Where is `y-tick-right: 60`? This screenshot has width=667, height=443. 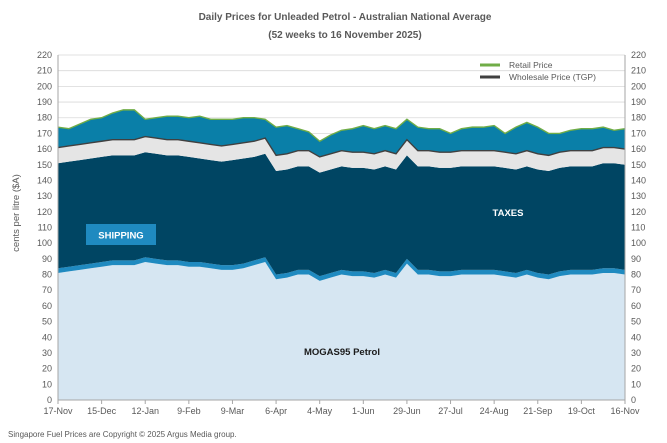 y-tick-right: 60 is located at coordinates (636, 306).